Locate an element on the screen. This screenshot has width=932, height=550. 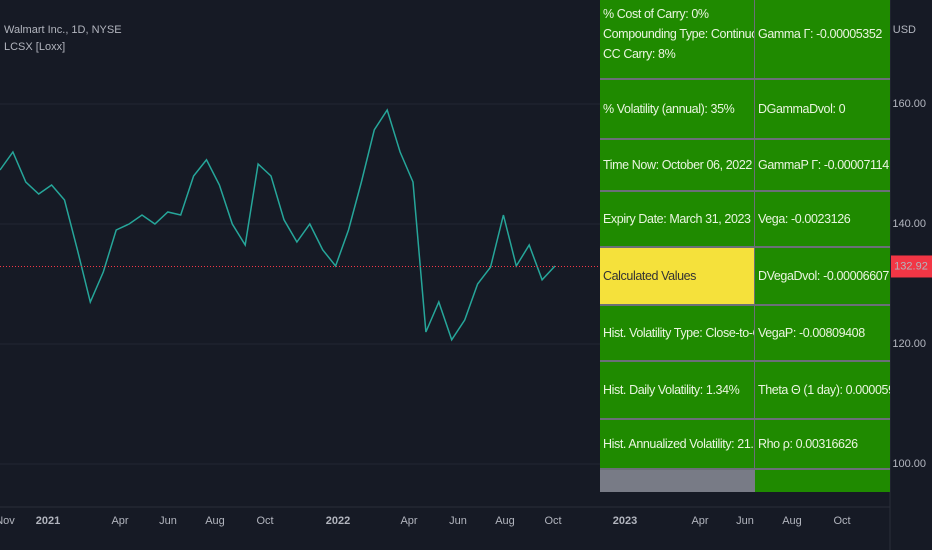
table-cell: Rho ρ: 0.00316626 is located at coordinates (822, 445).